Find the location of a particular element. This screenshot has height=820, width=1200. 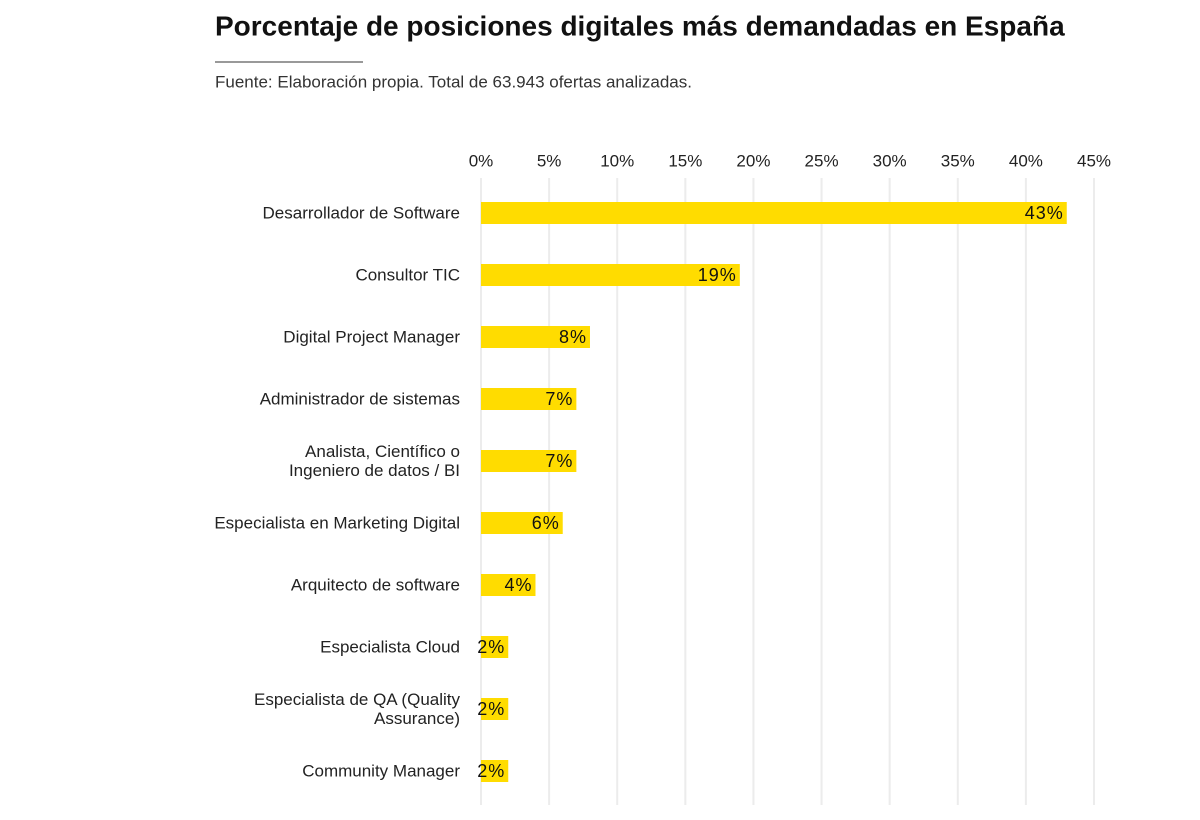

x-tick-label: 45% is located at coordinates (1094, 160).